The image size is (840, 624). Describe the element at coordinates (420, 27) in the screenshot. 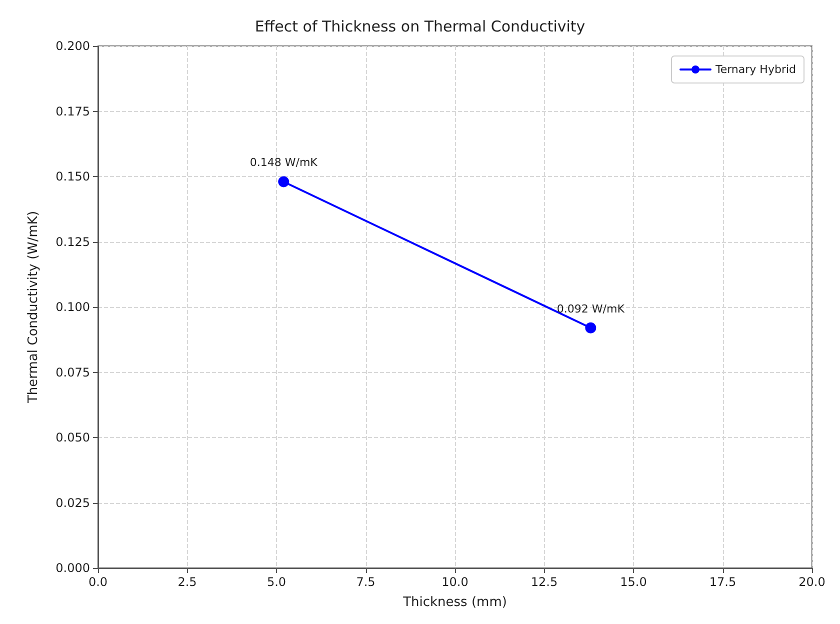

I see `chart-title: Effect of Thickness on Thermal Conductivity` at that location.